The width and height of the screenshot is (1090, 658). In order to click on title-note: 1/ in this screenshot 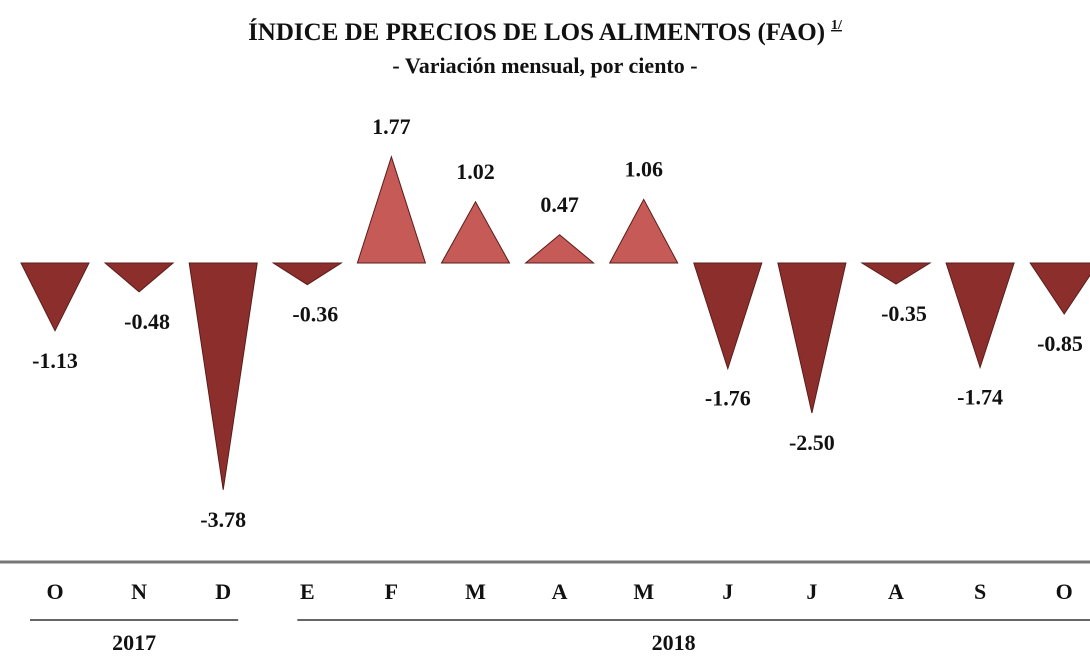, I will do `click(837, 25)`.